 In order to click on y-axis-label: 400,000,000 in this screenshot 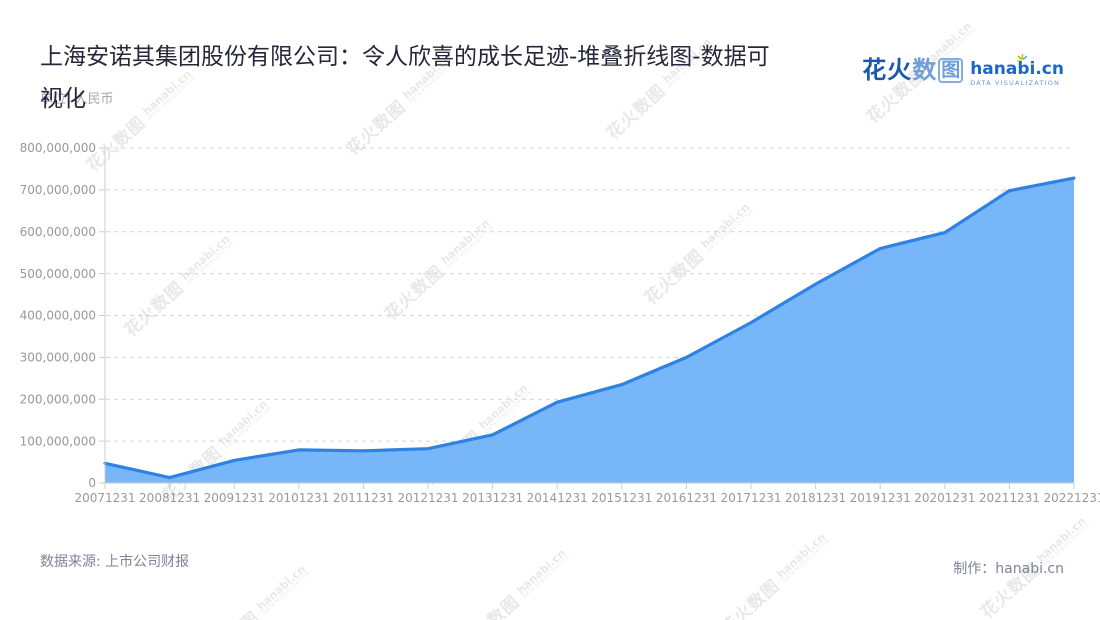, I will do `click(58, 316)`.